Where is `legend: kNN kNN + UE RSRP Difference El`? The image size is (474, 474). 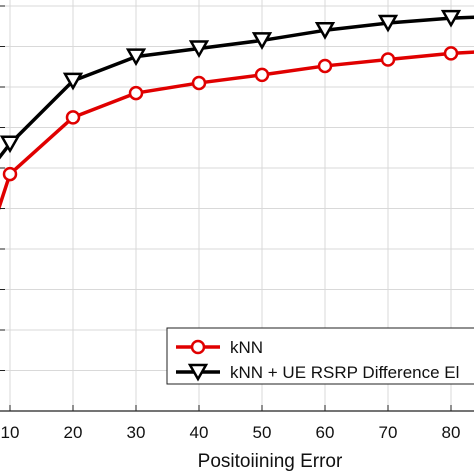
legend: kNN kNN + UE RSRP Difference El is located at coordinates (320, 356).